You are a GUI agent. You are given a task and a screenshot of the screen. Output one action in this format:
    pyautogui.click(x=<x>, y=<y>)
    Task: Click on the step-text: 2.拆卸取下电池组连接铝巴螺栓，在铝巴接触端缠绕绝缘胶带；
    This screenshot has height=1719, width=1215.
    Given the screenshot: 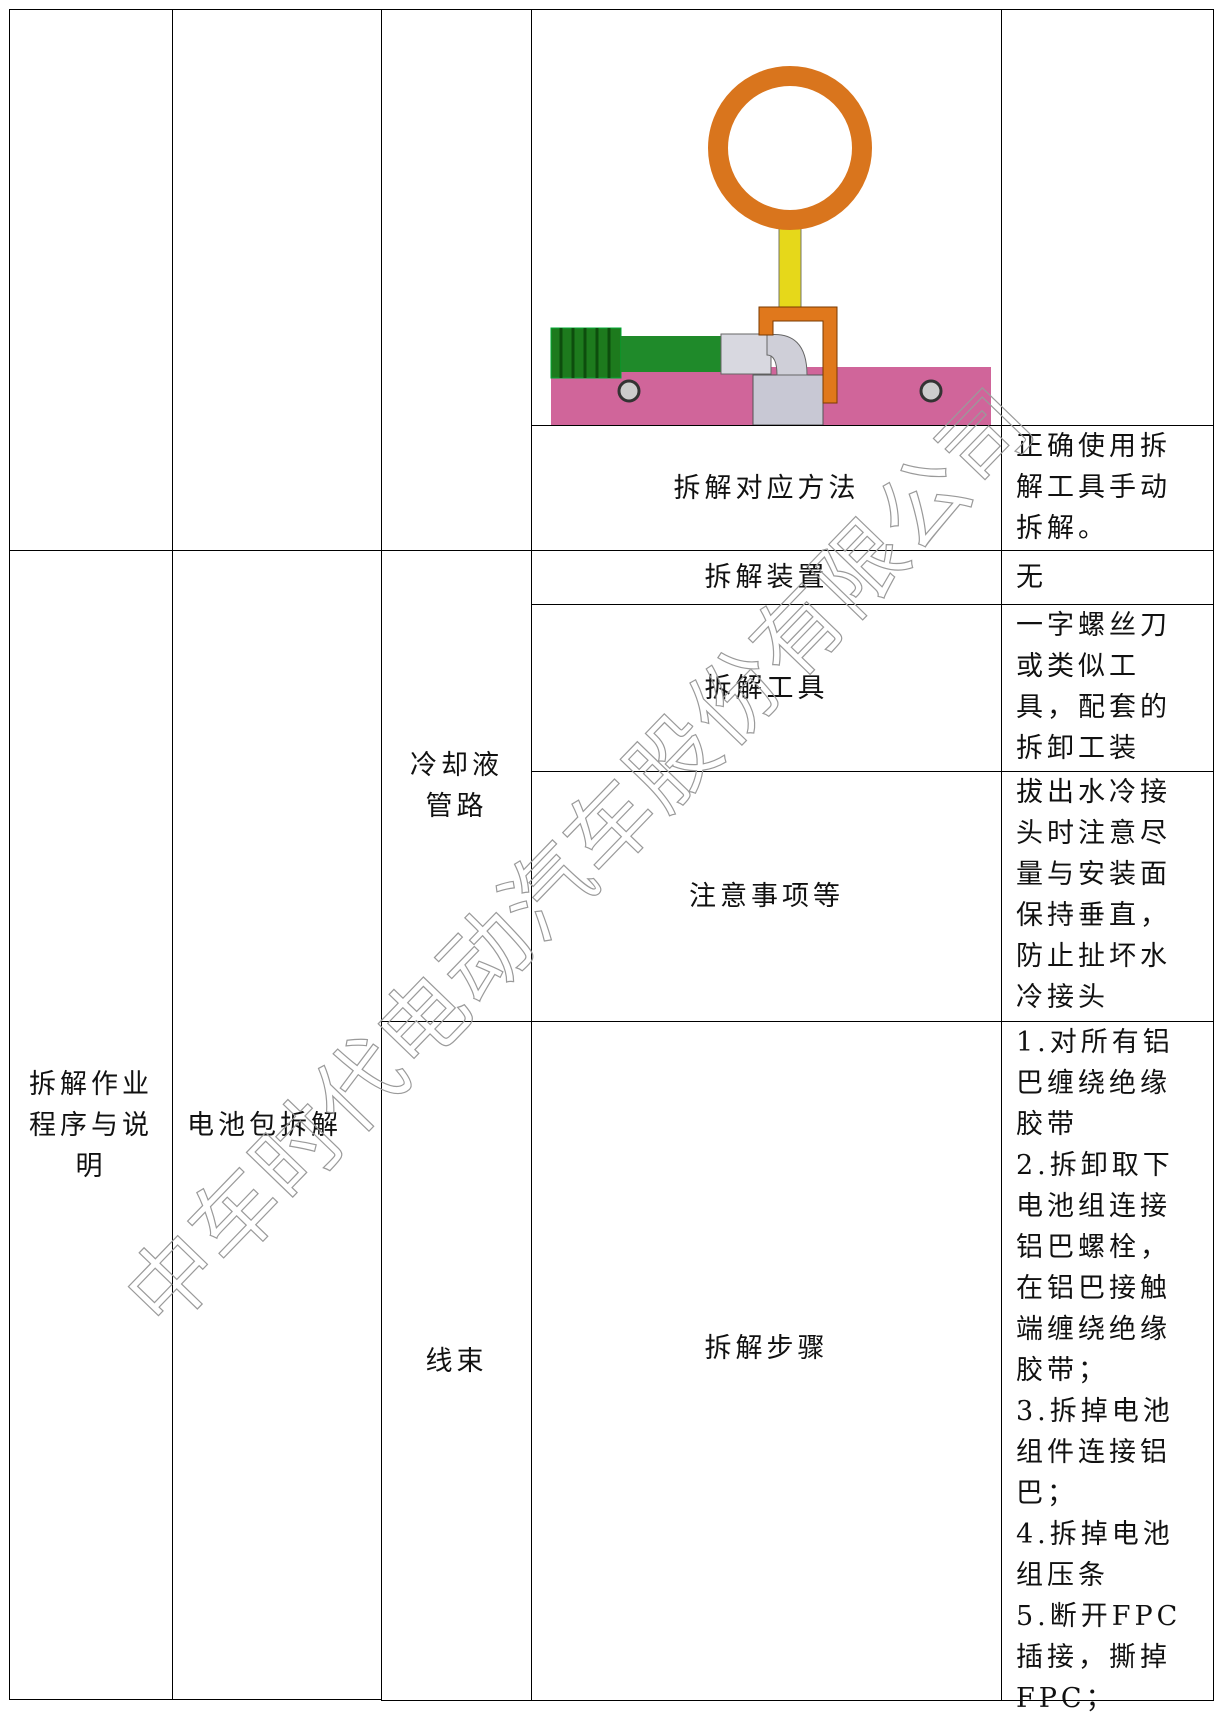 What is the action you would take?
    pyautogui.click(x=1095, y=1268)
    